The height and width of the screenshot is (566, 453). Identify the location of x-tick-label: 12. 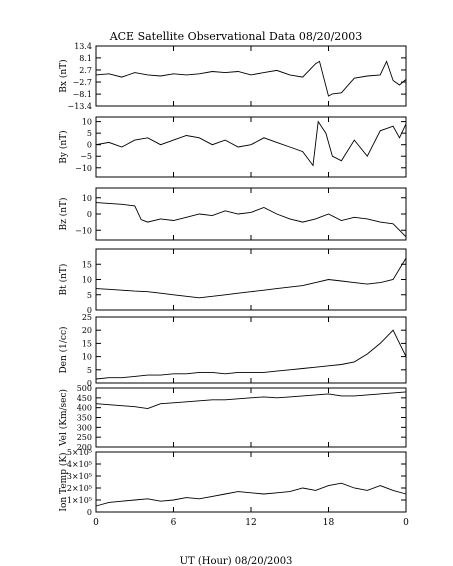
(250, 523).